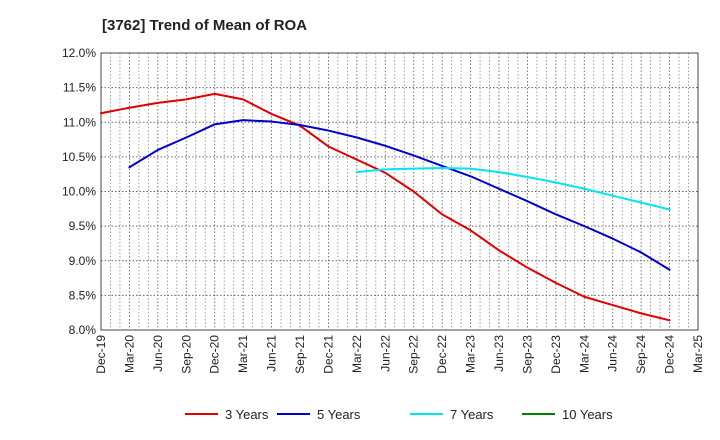 The height and width of the screenshot is (440, 720). What do you see at coordinates (129, 354) in the screenshot?
I see `x-tick-label: Mar-20` at bounding box center [129, 354].